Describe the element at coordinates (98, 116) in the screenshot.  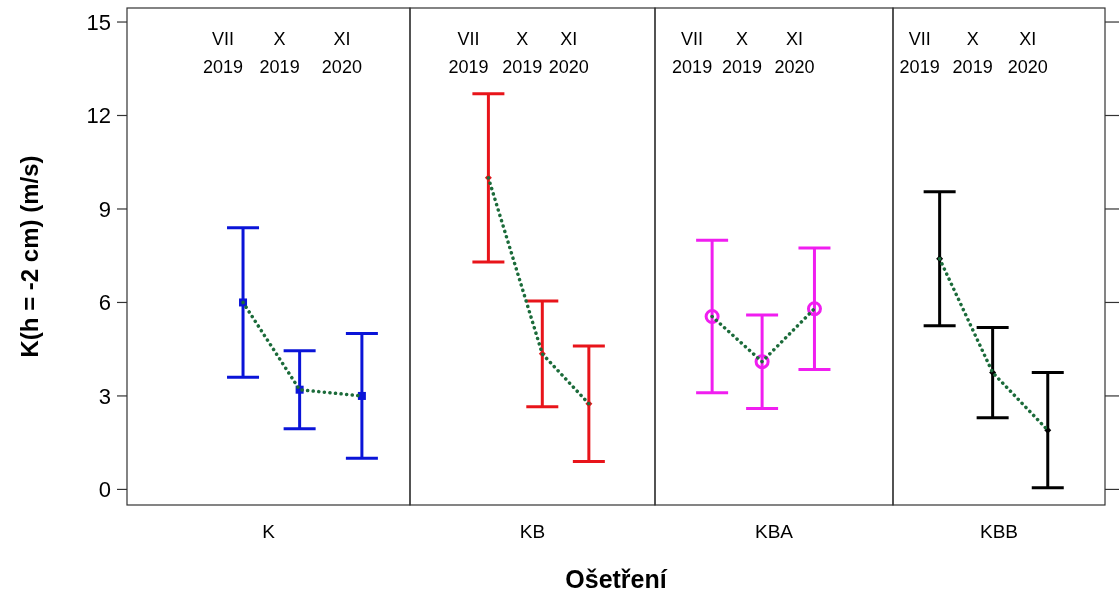
I see `y-tick-label: 12` at that location.